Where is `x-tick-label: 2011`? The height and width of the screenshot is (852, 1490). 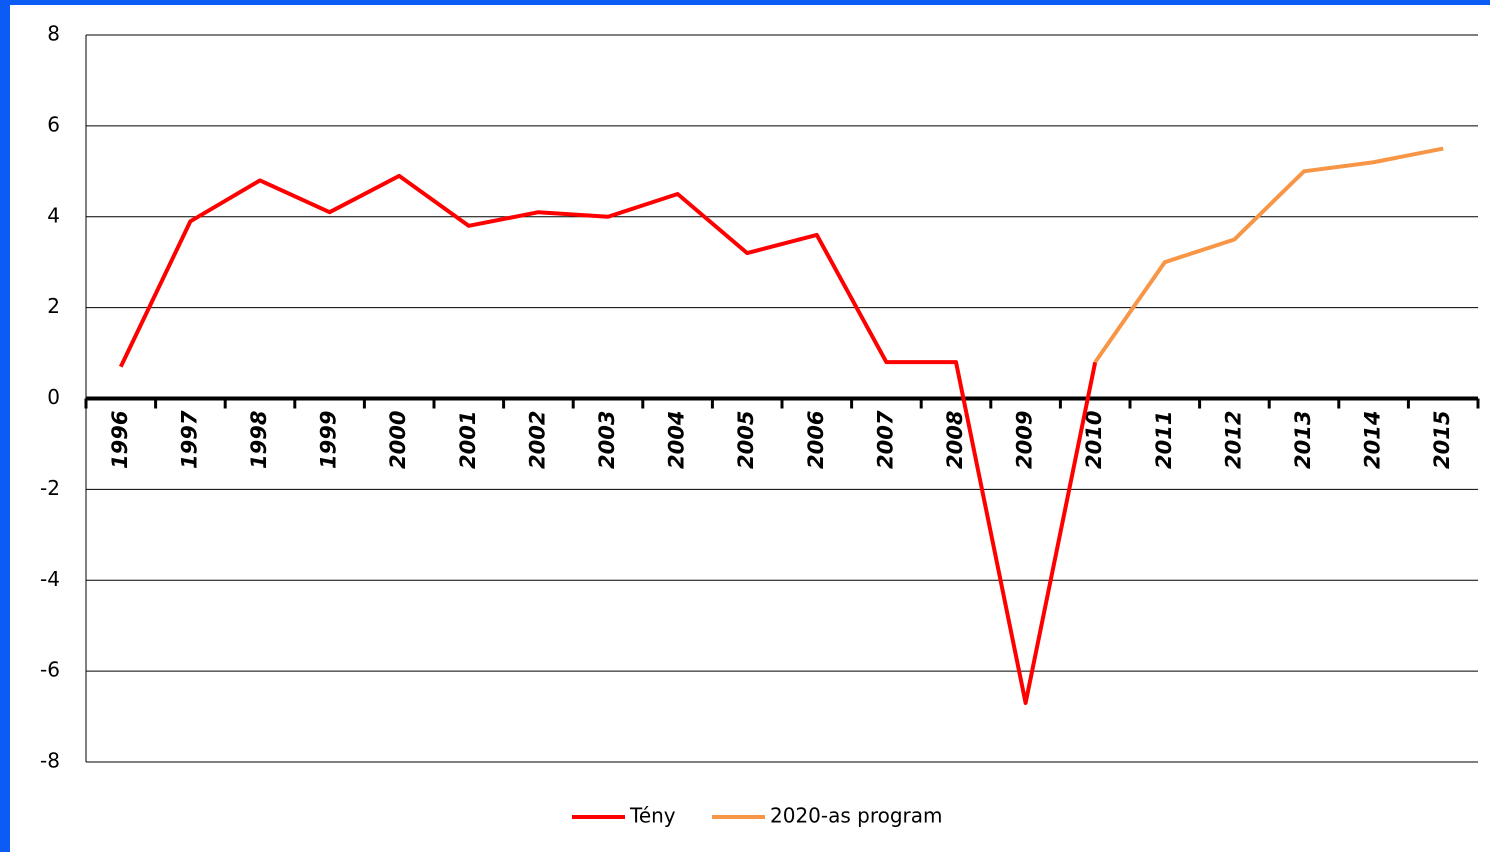 x-tick-label: 2011 is located at coordinates (1164, 440).